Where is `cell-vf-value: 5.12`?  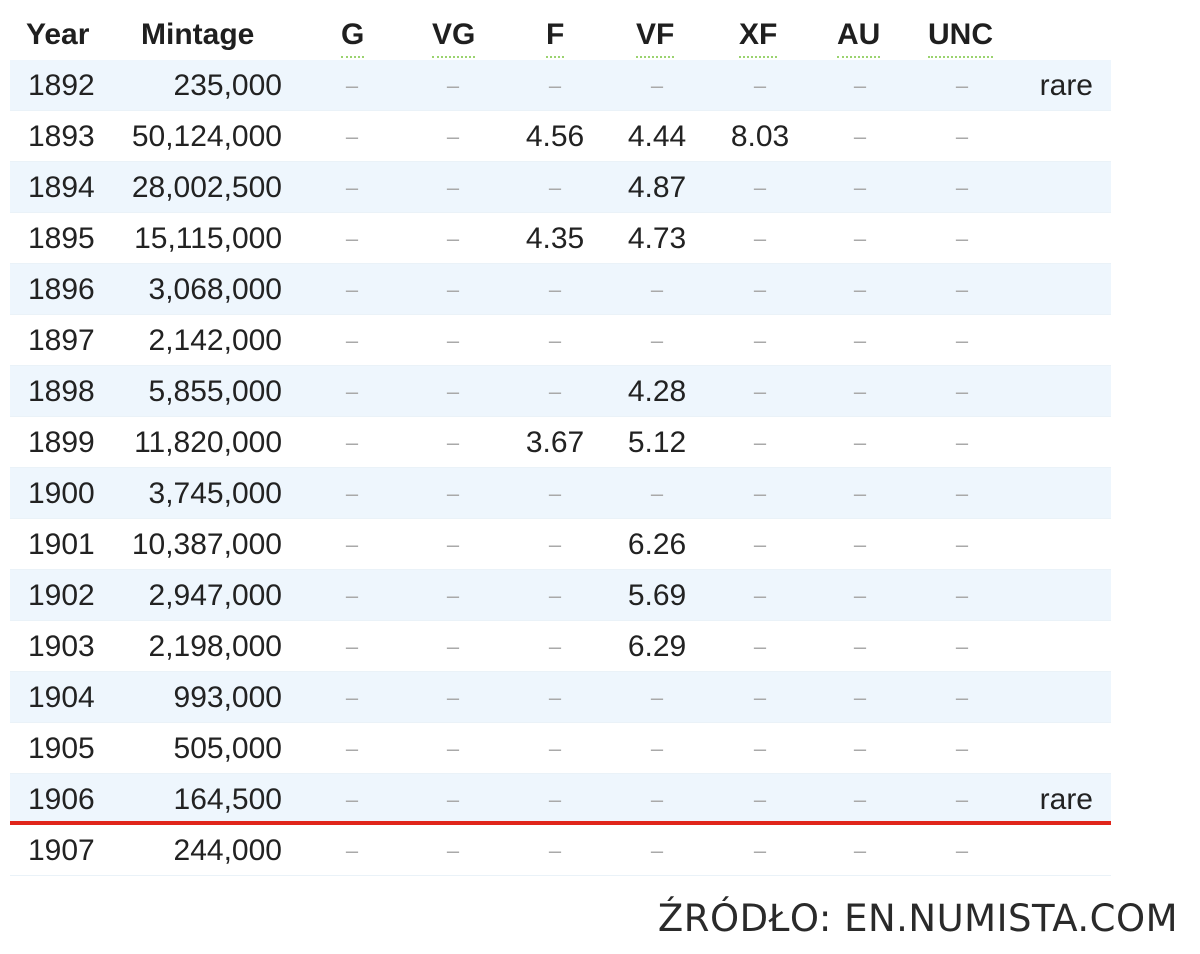 cell-vf-value: 5.12 is located at coordinates (657, 442).